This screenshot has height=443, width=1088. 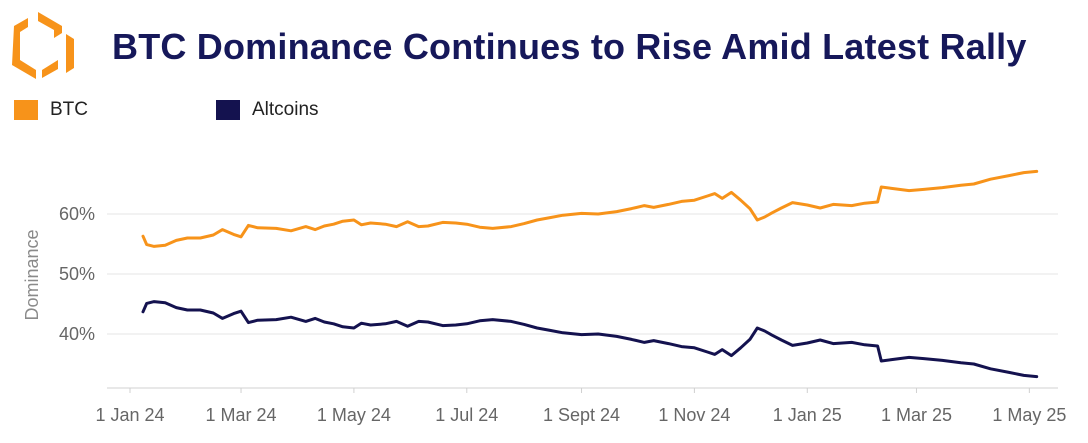 What do you see at coordinates (1029, 415) in the screenshot?
I see `x-tick-label: 1 May 25` at bounding box center [1029, 415].